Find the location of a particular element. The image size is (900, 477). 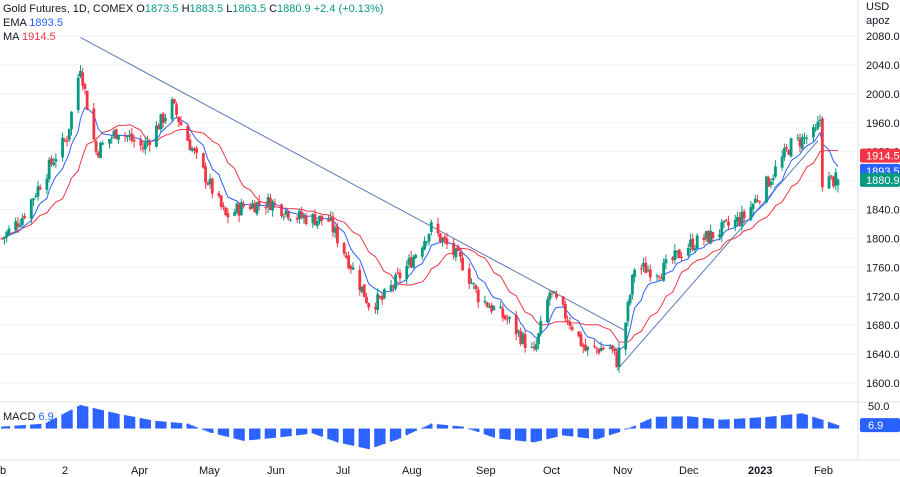

ma-legend: MA 1914.5 is located at coordinates (29, 37).